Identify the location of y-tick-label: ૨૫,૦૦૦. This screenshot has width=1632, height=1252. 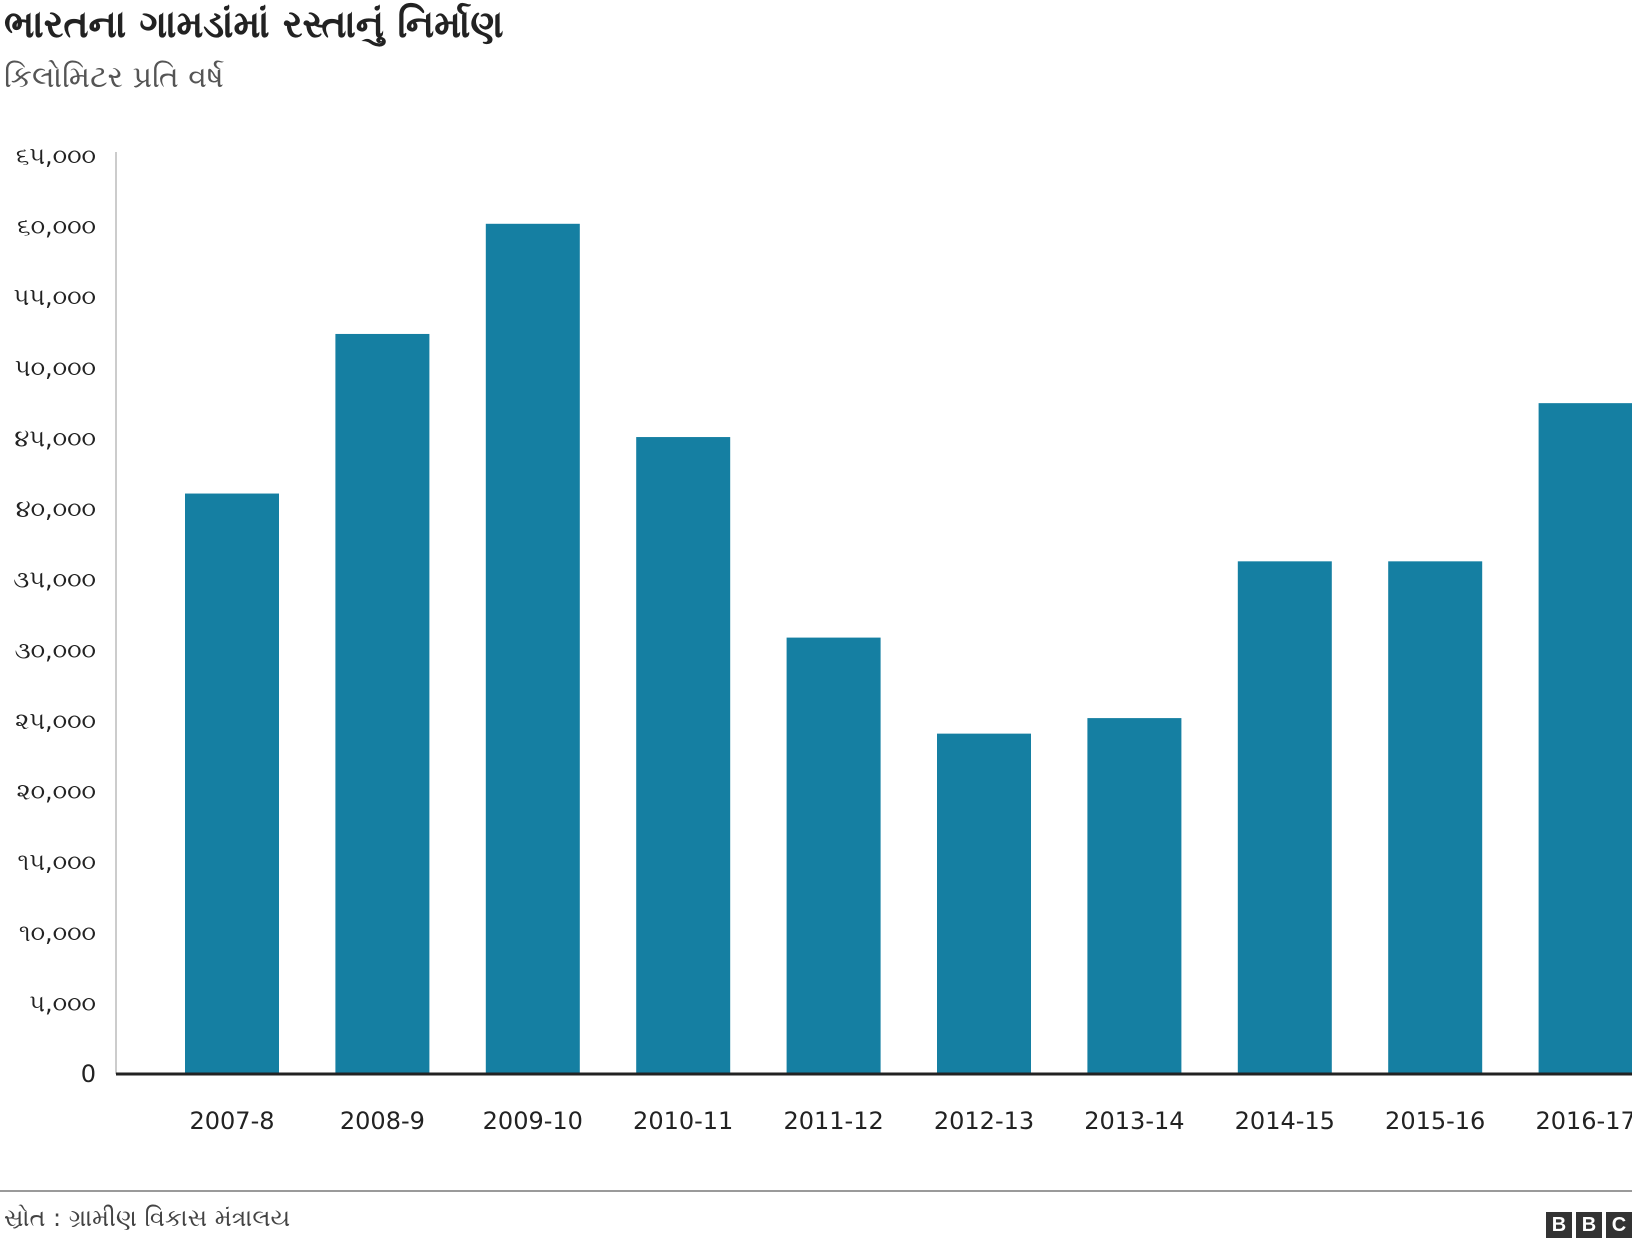
(55, 721).